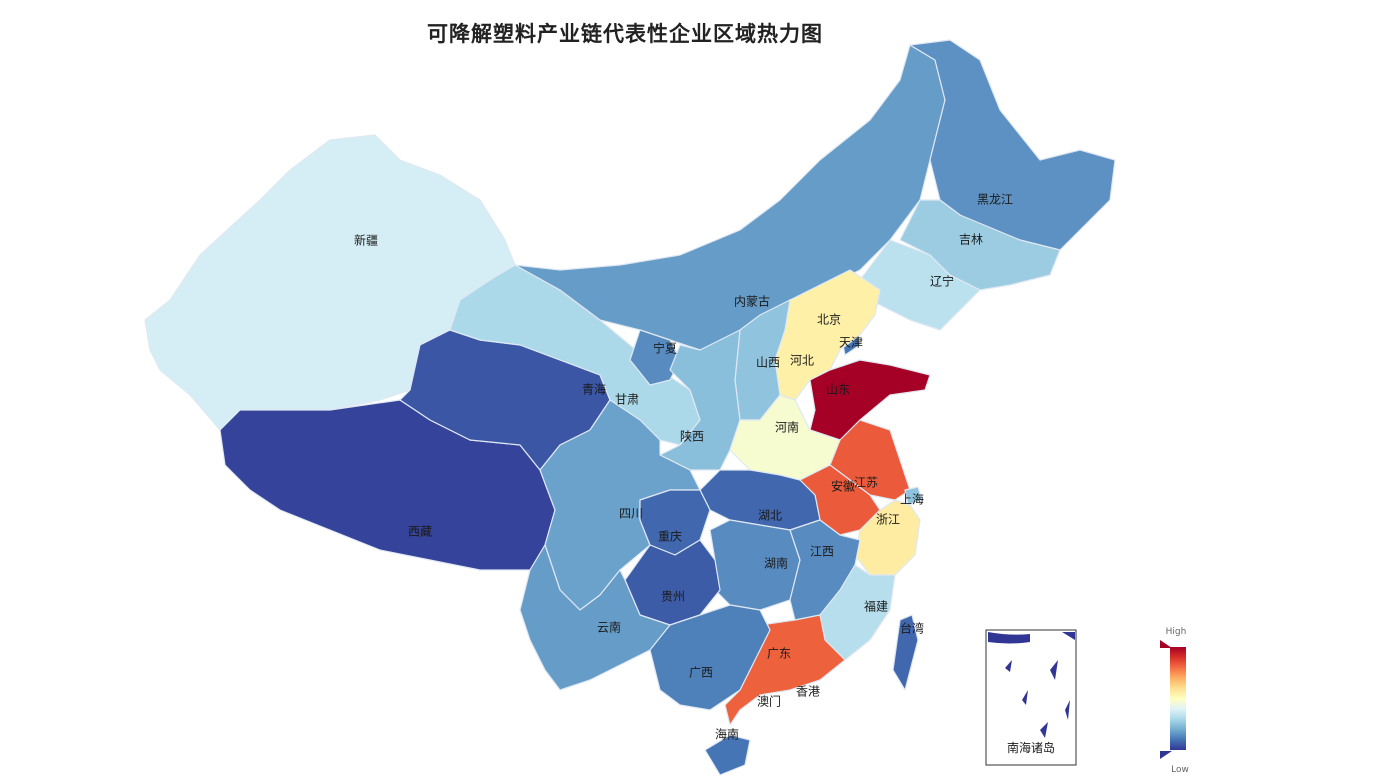  I want to click on province-label: 宁夏, so click(665, 348).